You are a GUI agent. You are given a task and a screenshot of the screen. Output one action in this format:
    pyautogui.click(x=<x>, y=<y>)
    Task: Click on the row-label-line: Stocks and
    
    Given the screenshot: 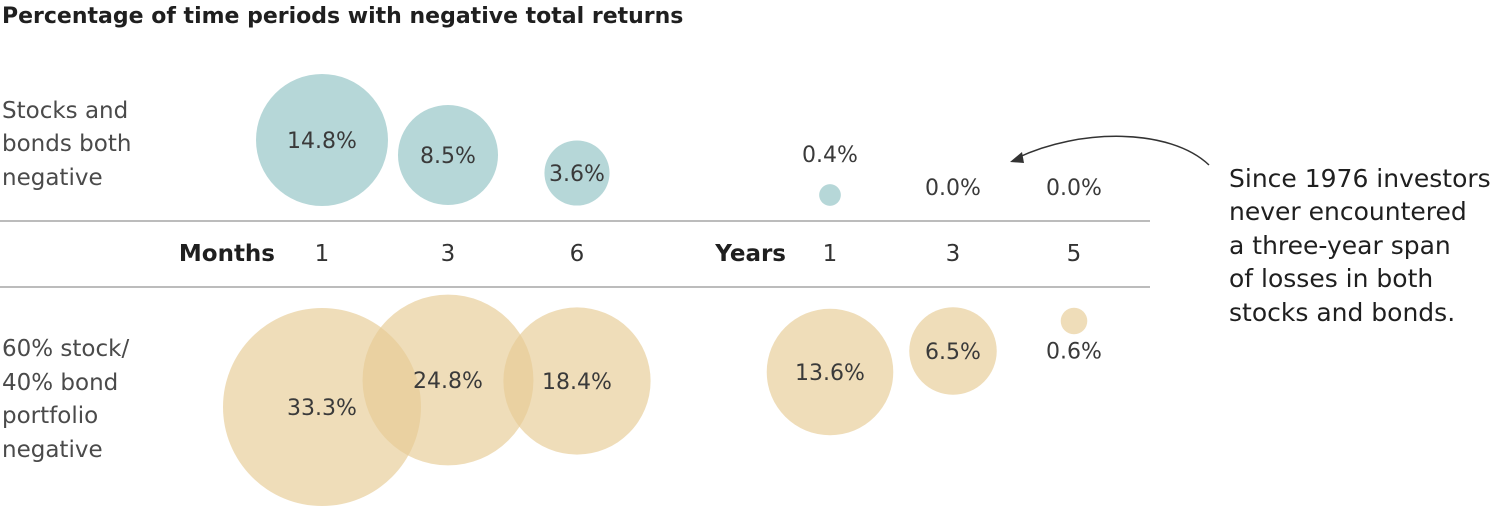 What is the action you would take?
    pyautogui.click(x=65, y=111)
    